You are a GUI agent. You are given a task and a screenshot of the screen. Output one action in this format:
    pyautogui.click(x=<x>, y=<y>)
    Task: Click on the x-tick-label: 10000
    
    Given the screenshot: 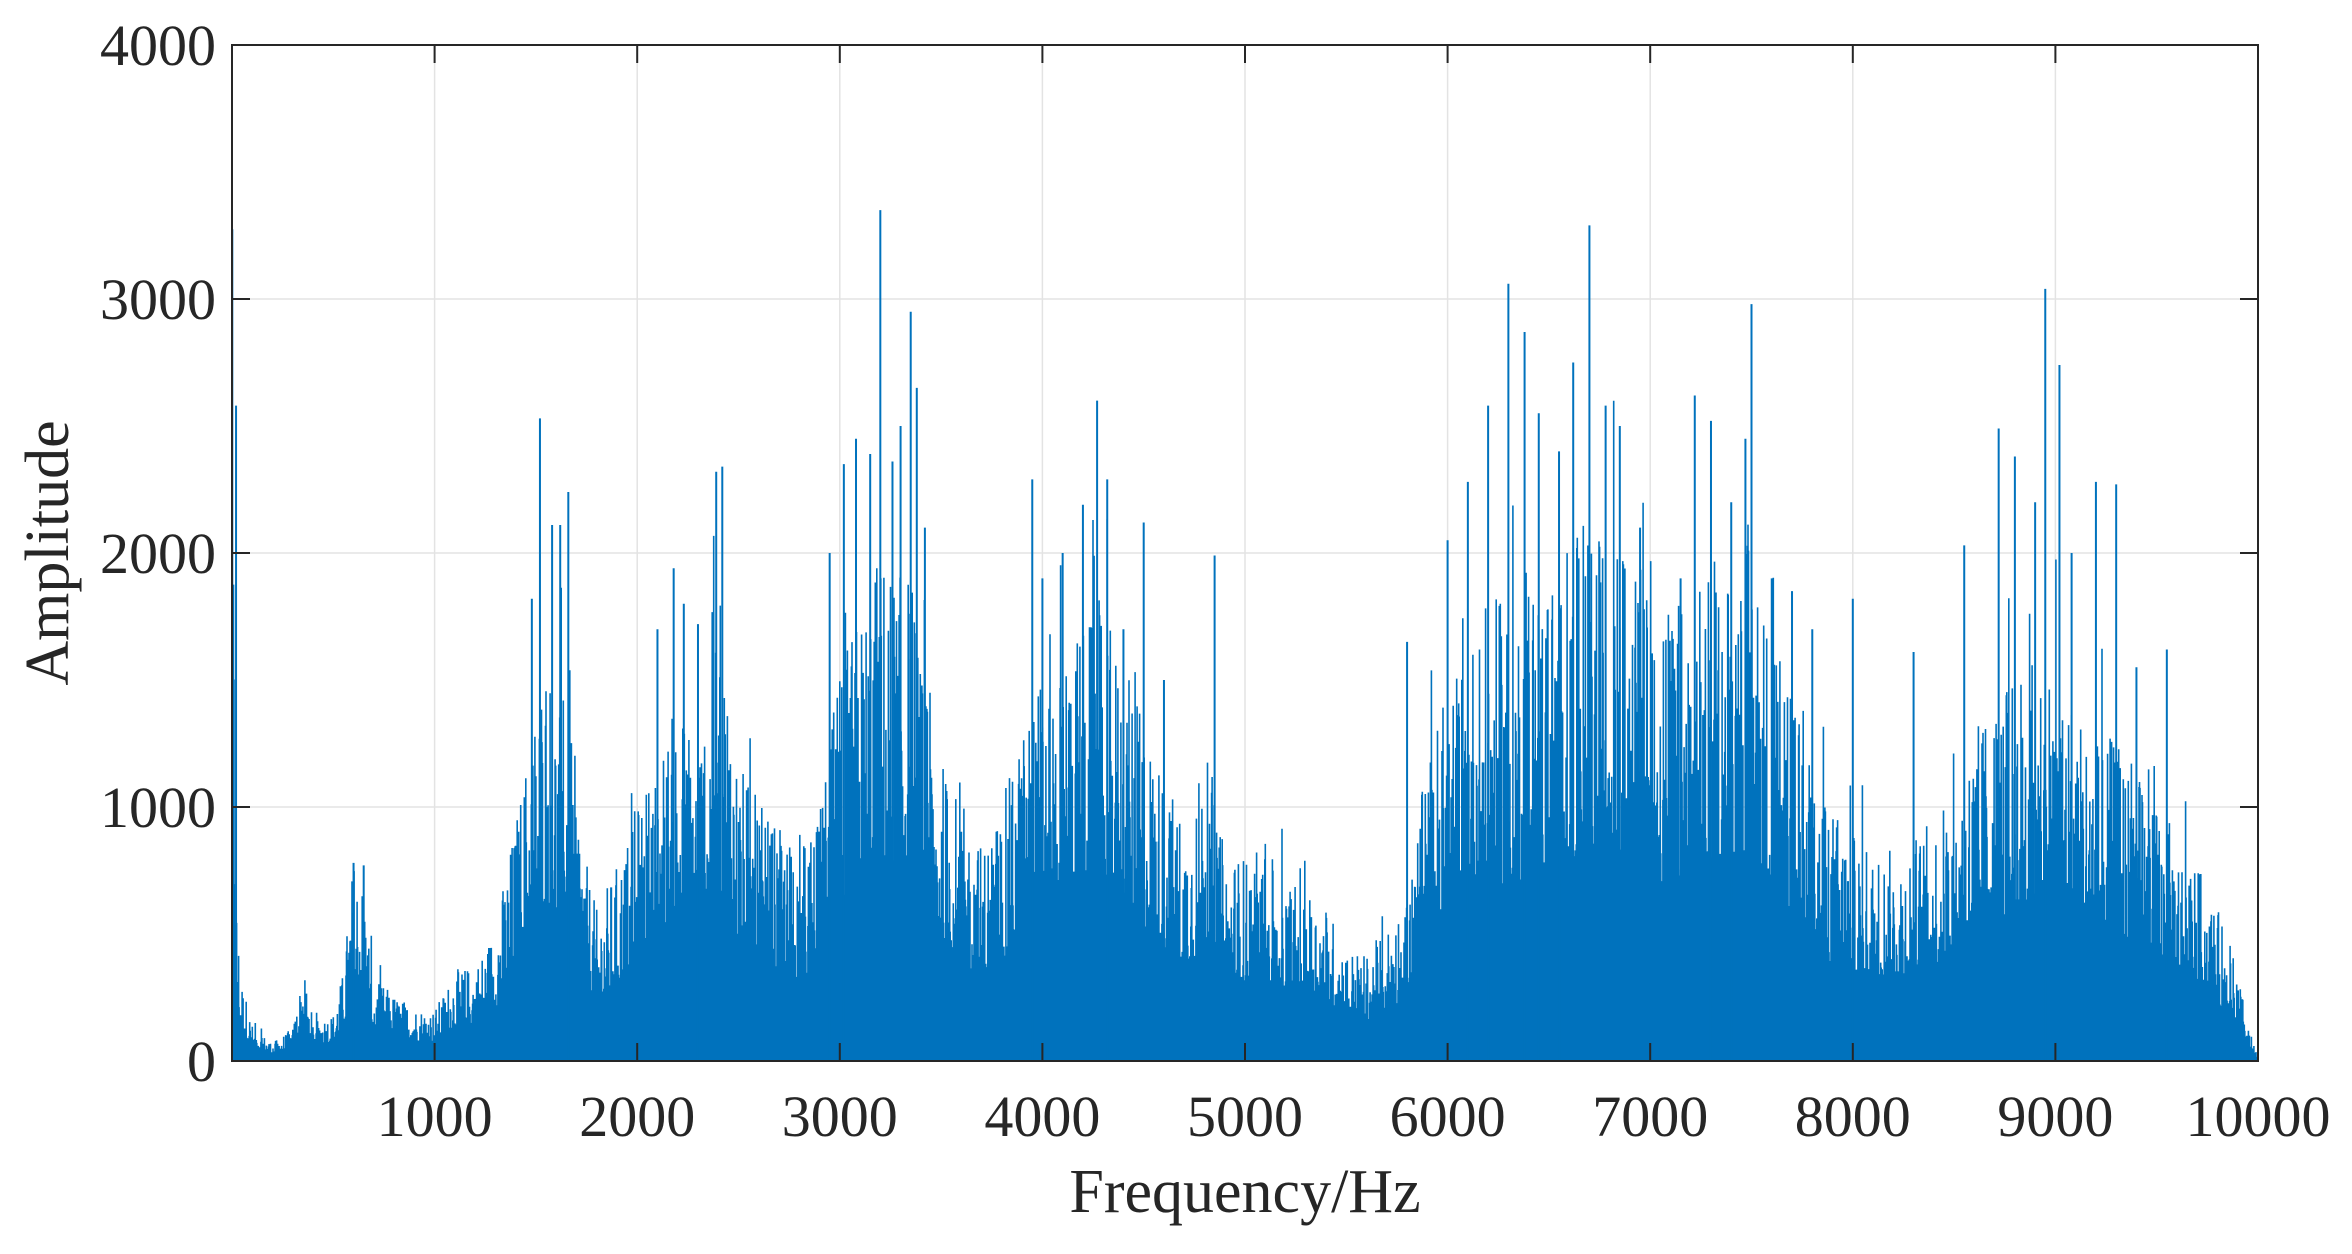 What is the action you would take?
    pyautogui.click(x=2258, y=1116)
    